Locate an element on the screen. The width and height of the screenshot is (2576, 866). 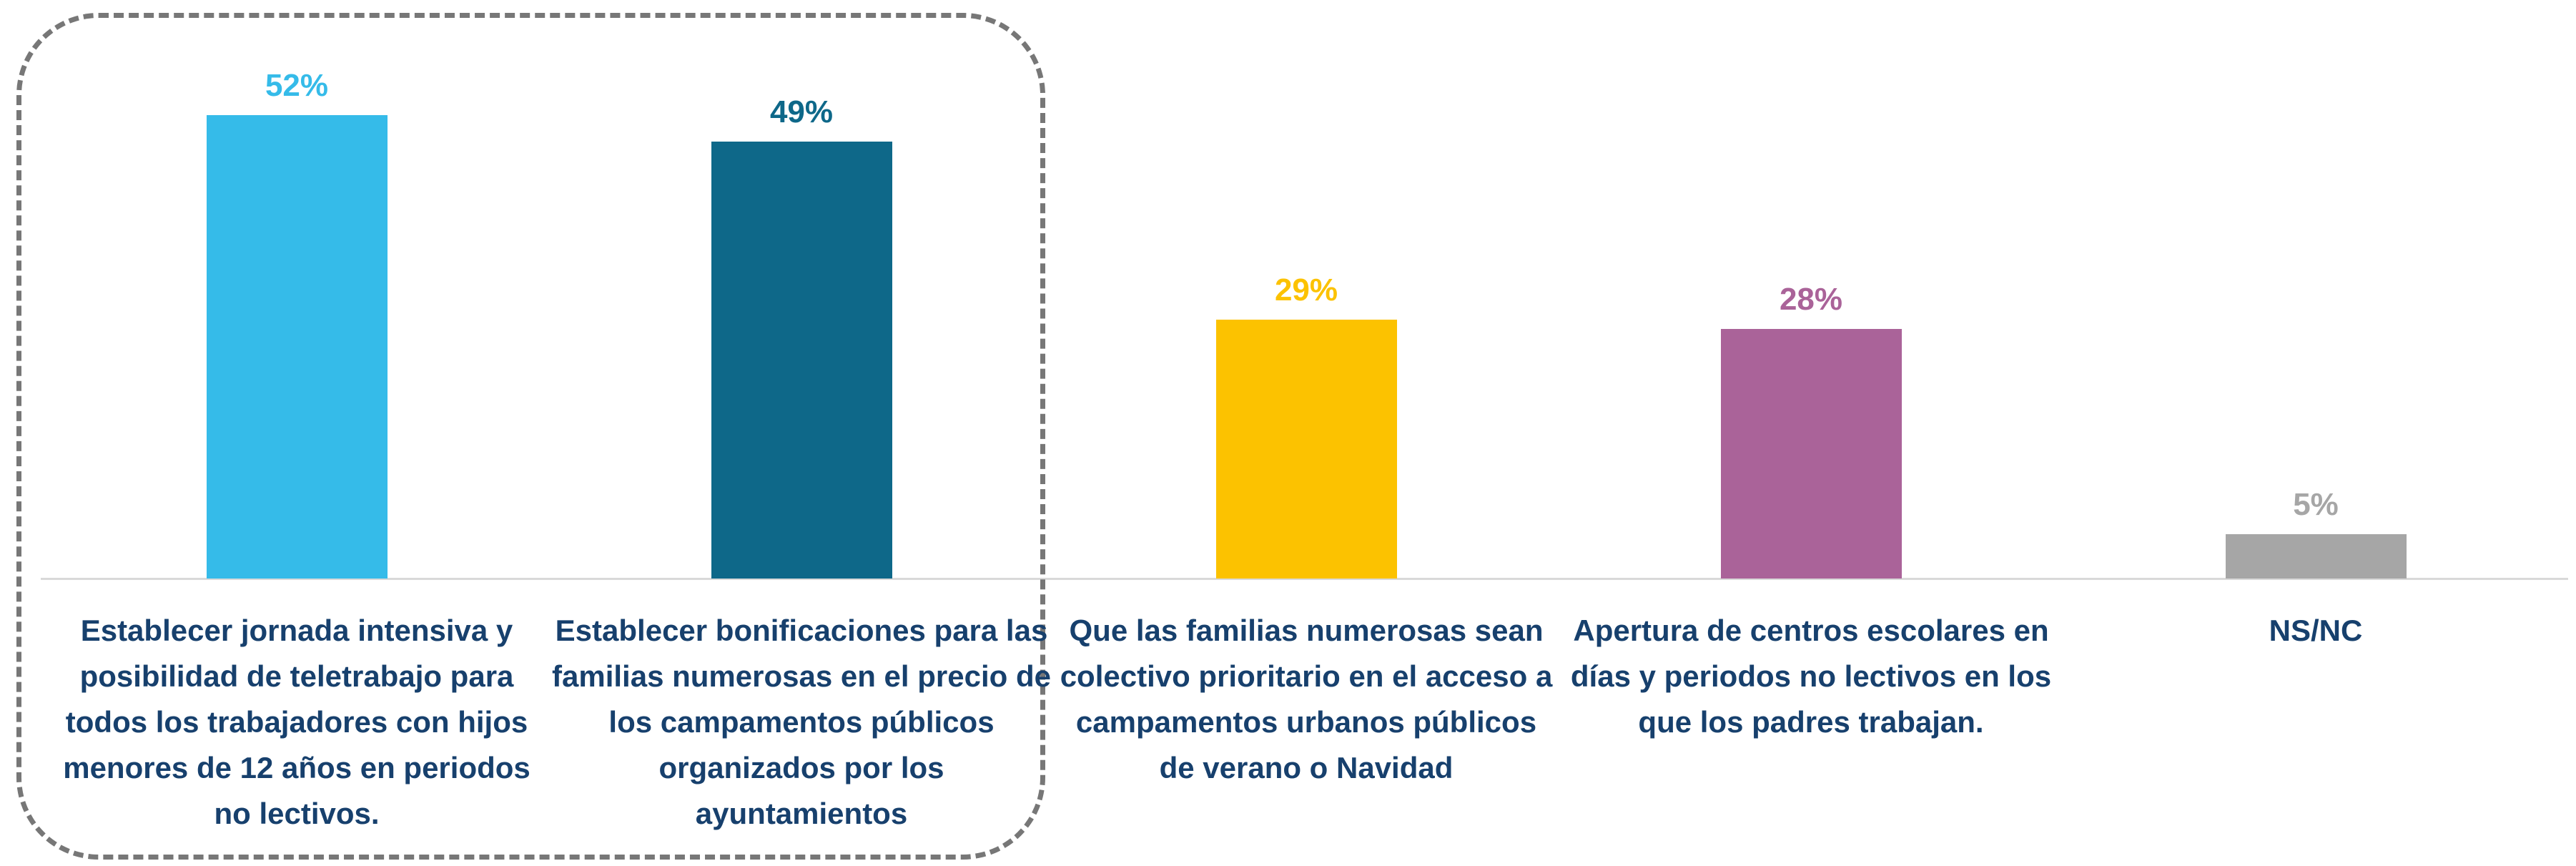
value-label: 29% is located at coordinates (1306, 290).